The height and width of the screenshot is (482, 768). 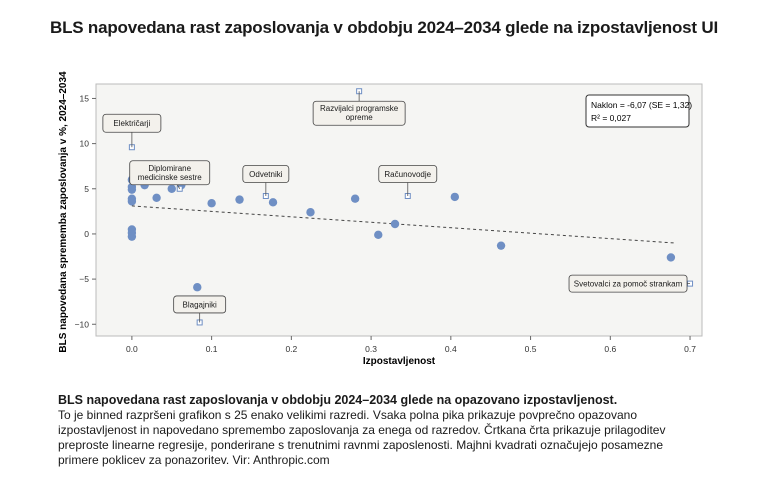 I want to click on x-tick-label: 0.6, so click(x=610, y=349).